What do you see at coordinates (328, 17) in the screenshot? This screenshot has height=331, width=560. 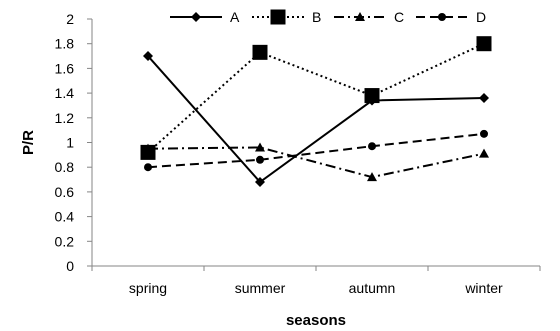 I see `legend: A B C D` at bounding box center [328, 17].